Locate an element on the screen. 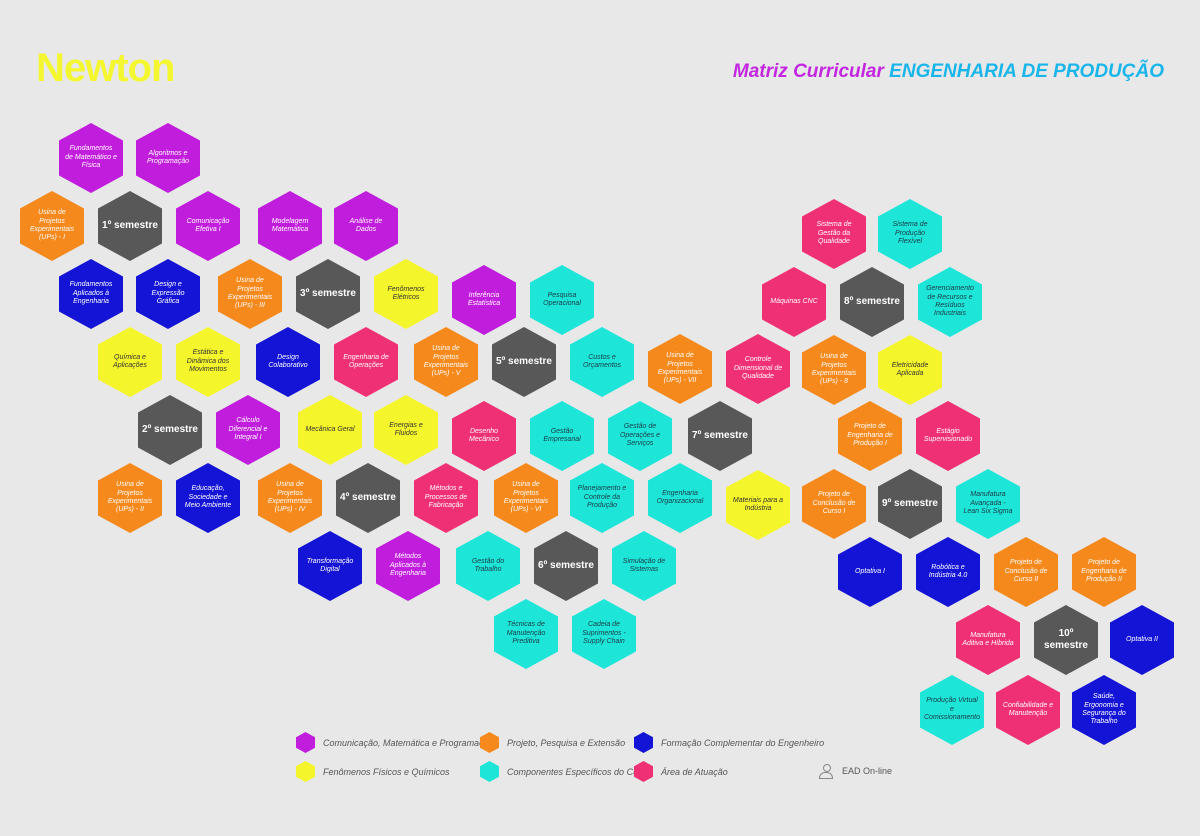 This screenshot has height=836, width=1200. course-hex: Química e Aplicações is located at coordinates (130, 362).